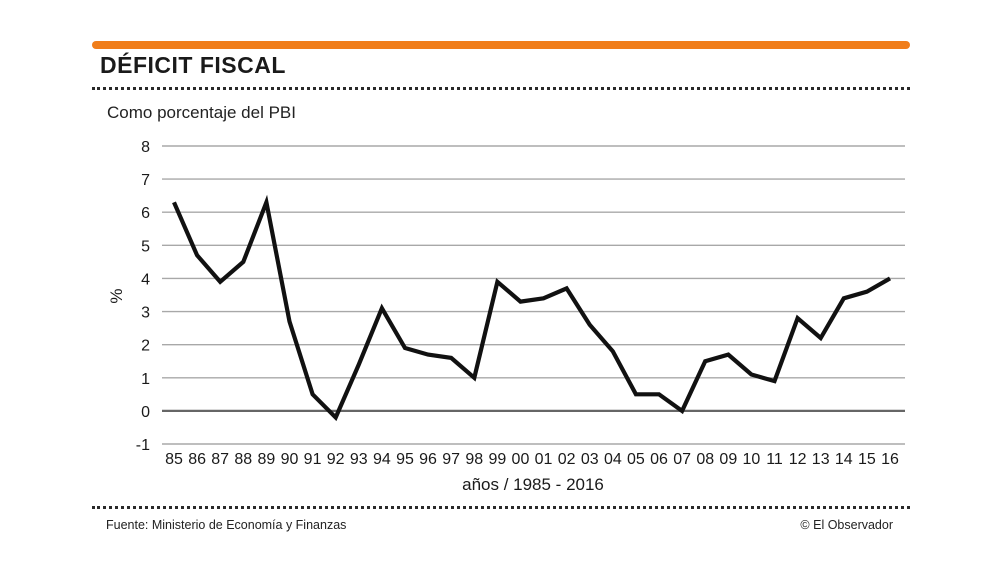  Describe the element at coordinates (728, 459) in the screenshot. I see `x-tick-label: 09` at that location.